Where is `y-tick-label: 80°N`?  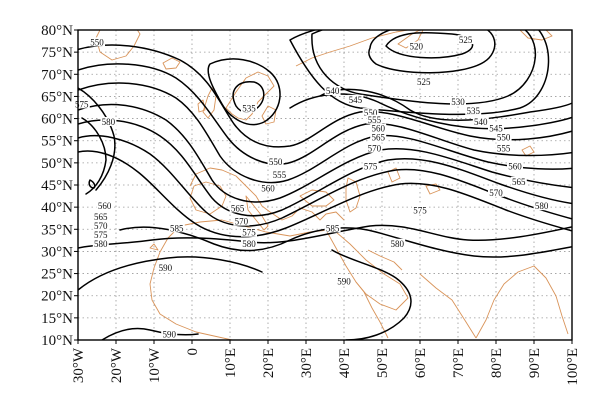
y-tick-label: 80°N is located at coordinates (57, 31).